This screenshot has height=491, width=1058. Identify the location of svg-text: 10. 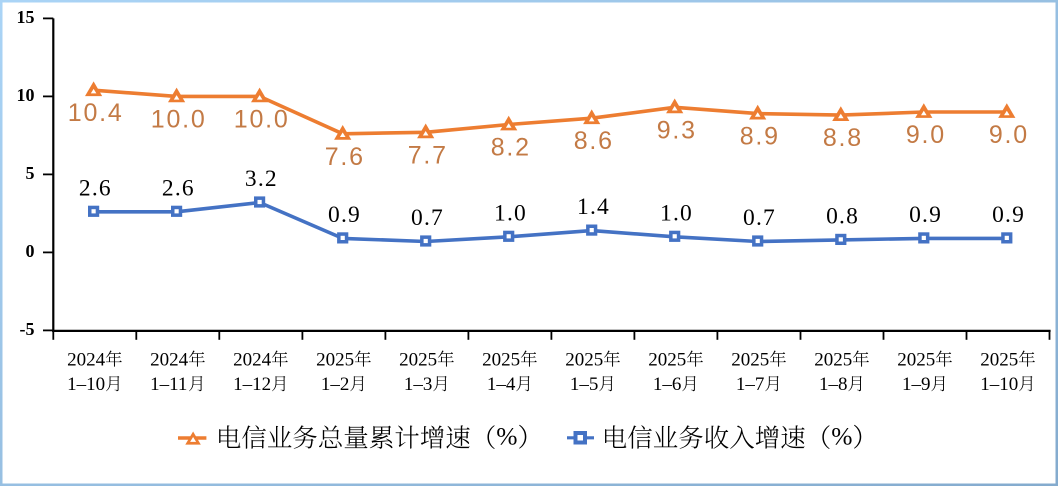
(26, 95).